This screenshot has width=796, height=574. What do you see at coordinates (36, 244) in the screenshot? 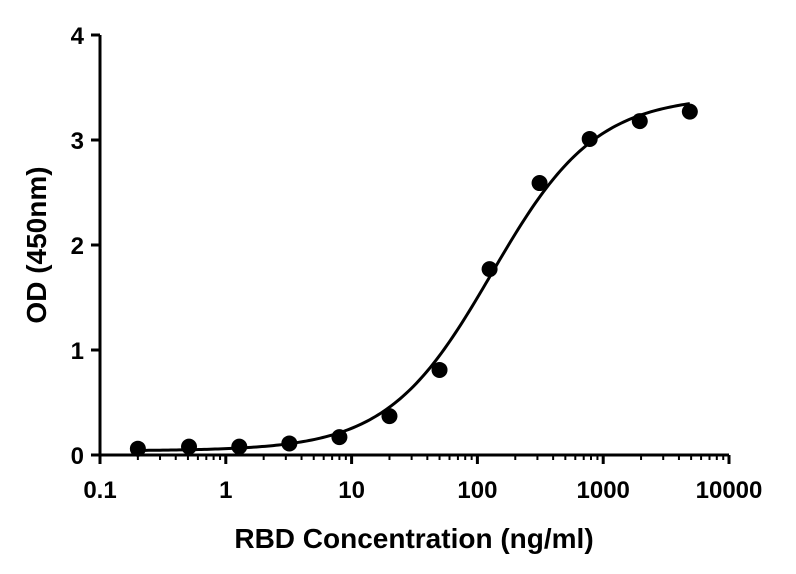
I see `y-axis-title: OD (450nm)` at bounding box center [36, 244].